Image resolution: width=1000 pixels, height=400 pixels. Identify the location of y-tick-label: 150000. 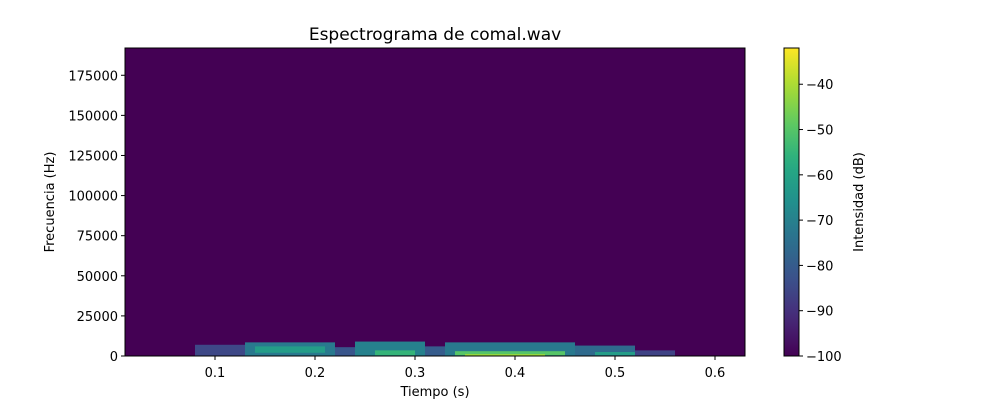
(93, 116).